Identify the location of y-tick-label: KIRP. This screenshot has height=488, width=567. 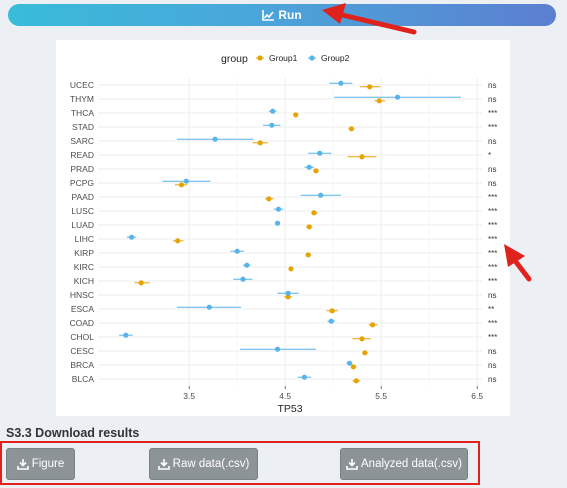
(84, 253).